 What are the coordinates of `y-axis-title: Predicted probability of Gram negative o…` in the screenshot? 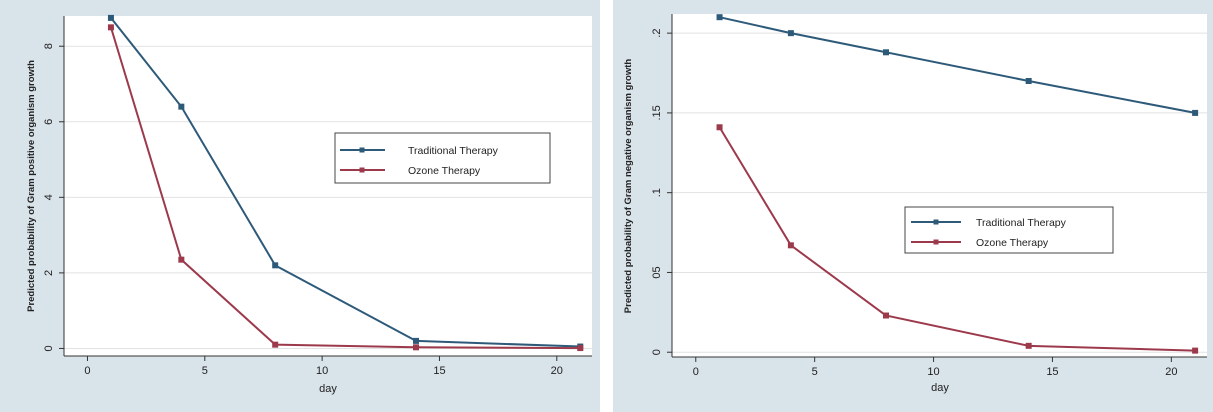 It's located at (628, 186).